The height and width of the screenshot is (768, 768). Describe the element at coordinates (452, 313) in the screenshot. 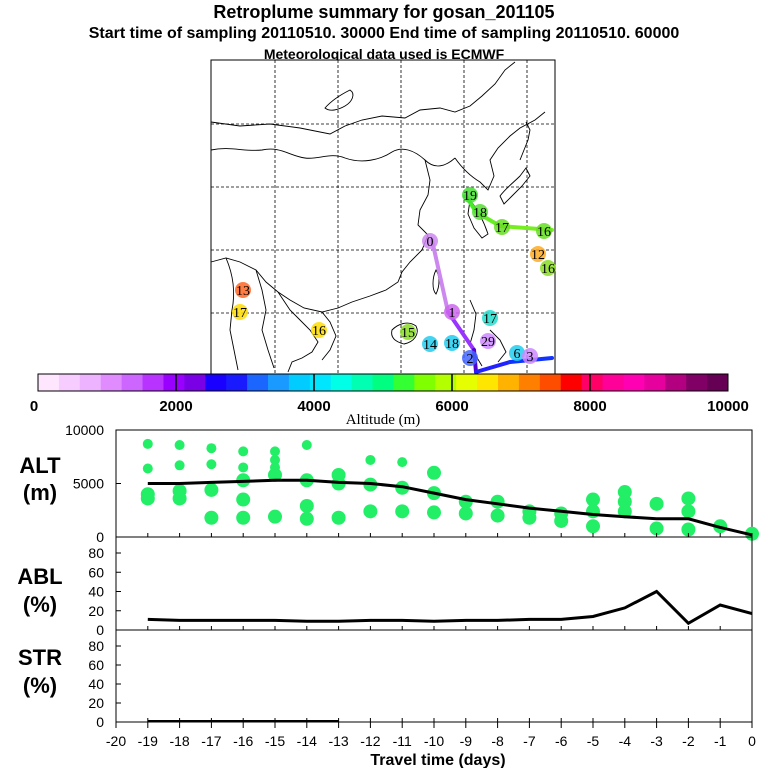

I see `map-marker-label: 1` at that location.